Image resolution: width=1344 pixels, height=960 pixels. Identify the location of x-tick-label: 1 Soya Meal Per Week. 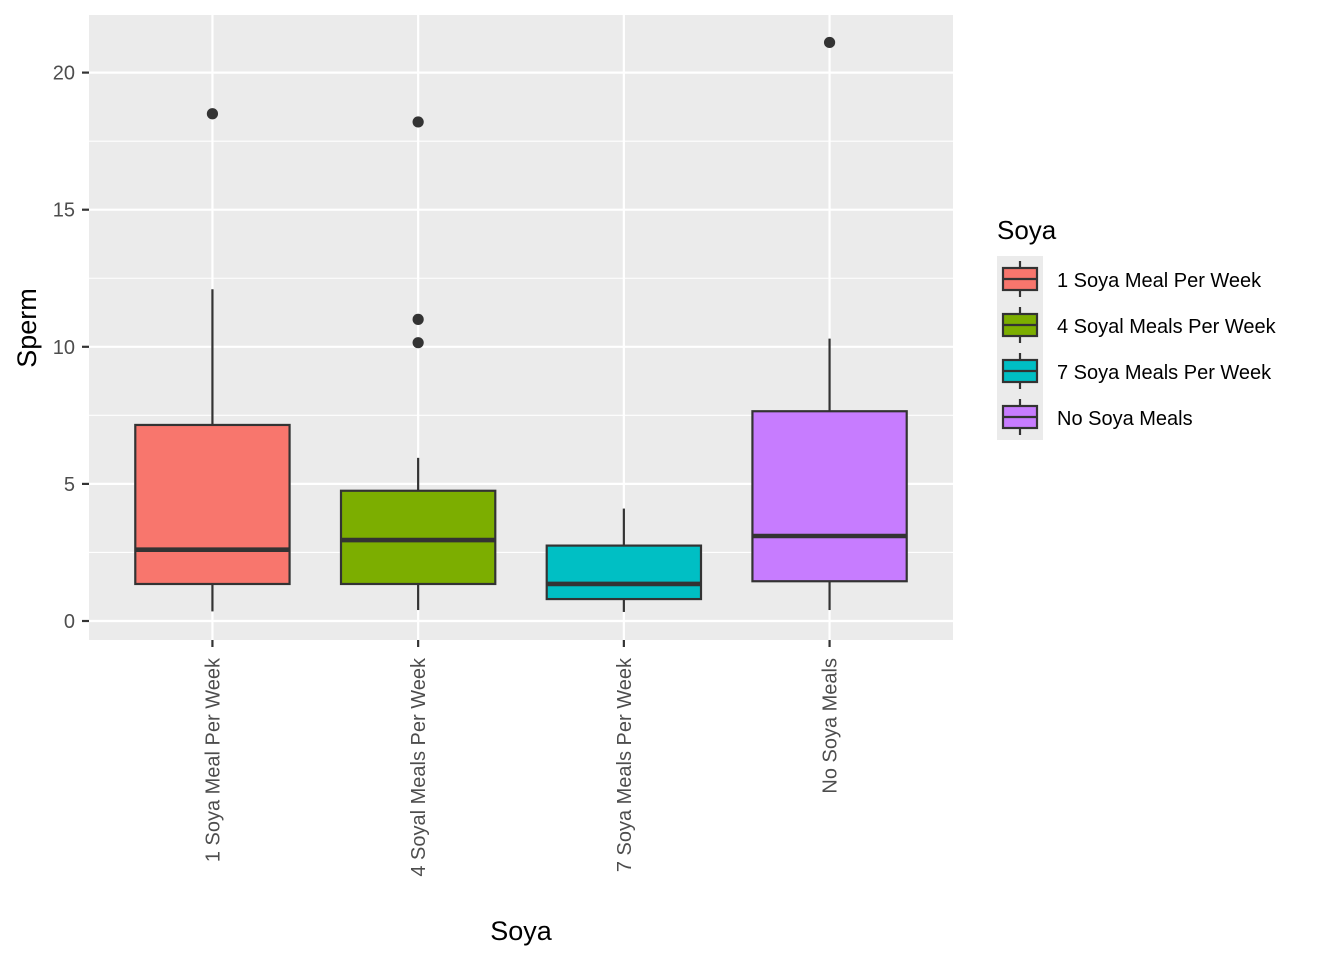
(213, 759).